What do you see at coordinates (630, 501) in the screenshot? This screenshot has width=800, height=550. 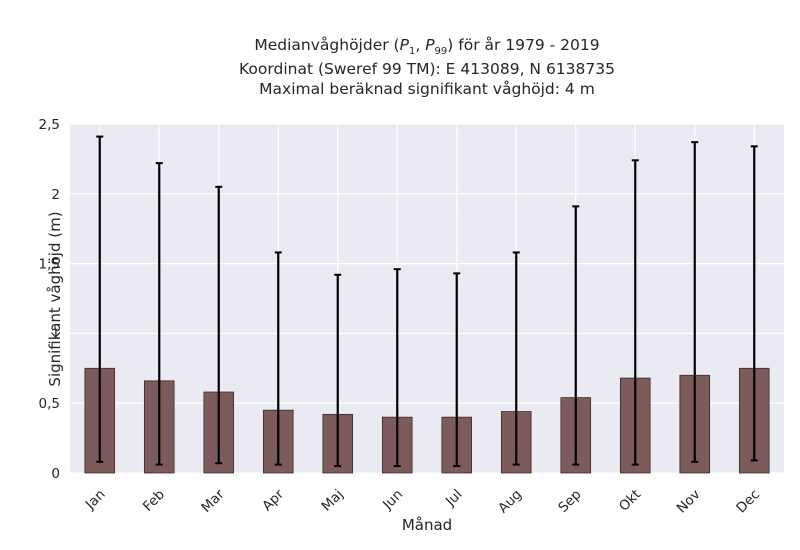 I see `x-tick-label: Okt` at bounding box center [630, 501].